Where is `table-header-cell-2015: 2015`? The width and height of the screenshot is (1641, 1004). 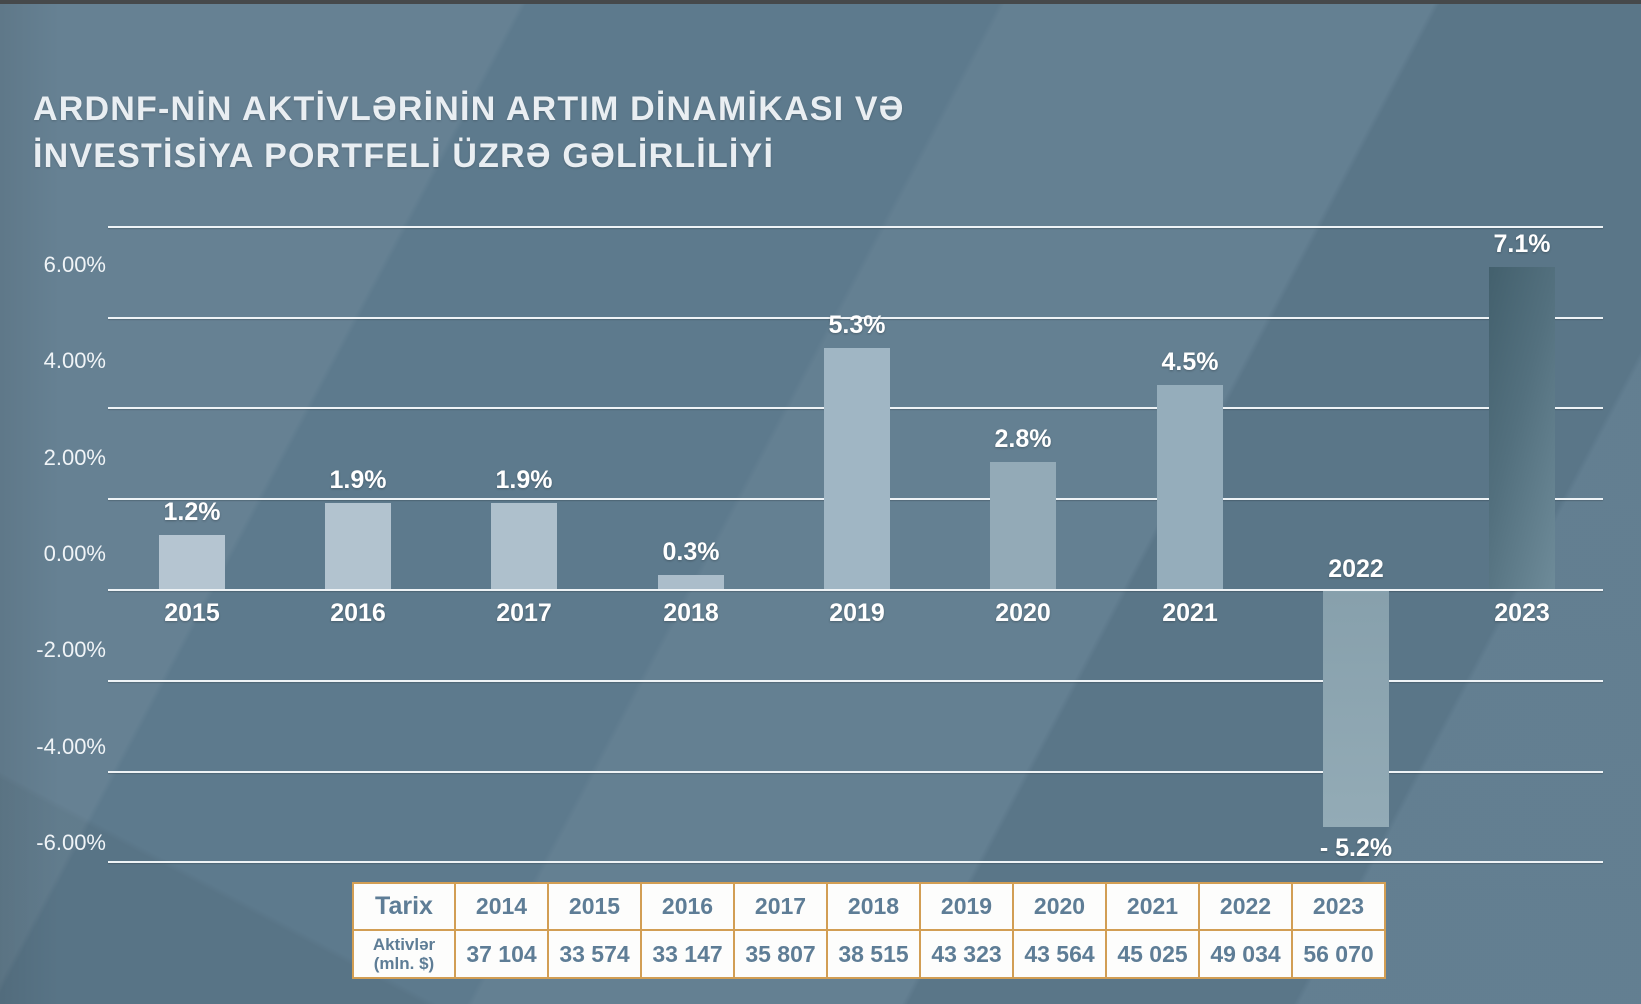
table-header-cell-2015: 2015 is located at coordinates (594, 906).